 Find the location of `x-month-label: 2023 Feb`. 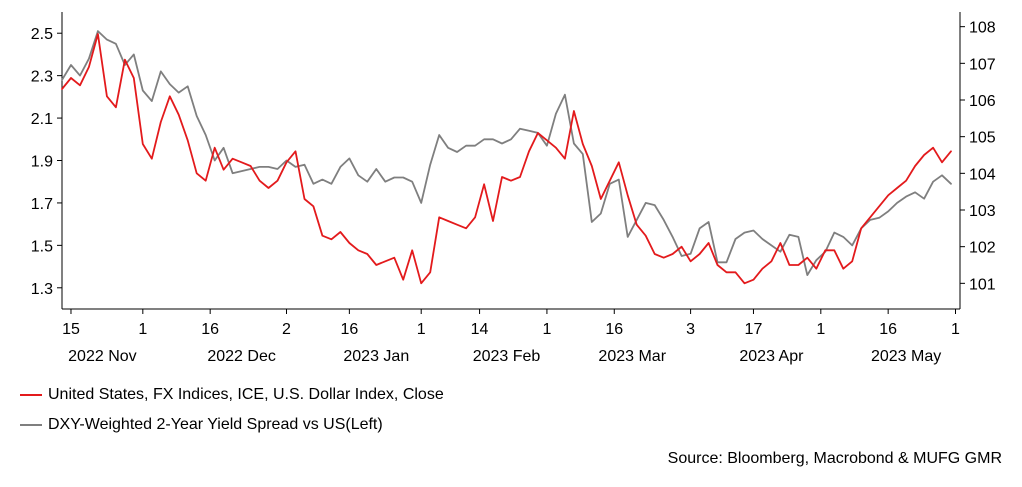

x-month-label: 2023 Feb is located at coordinates (507, 356).